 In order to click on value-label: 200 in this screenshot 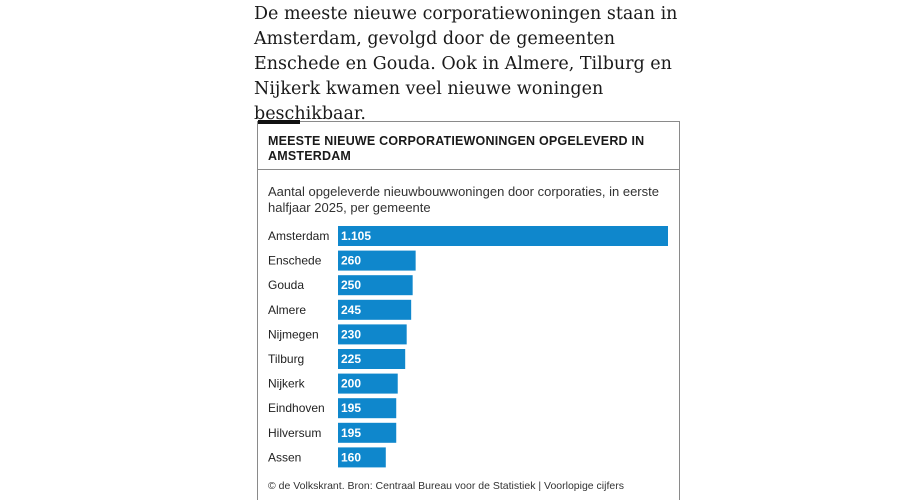, I will do `click(351, 384)`.